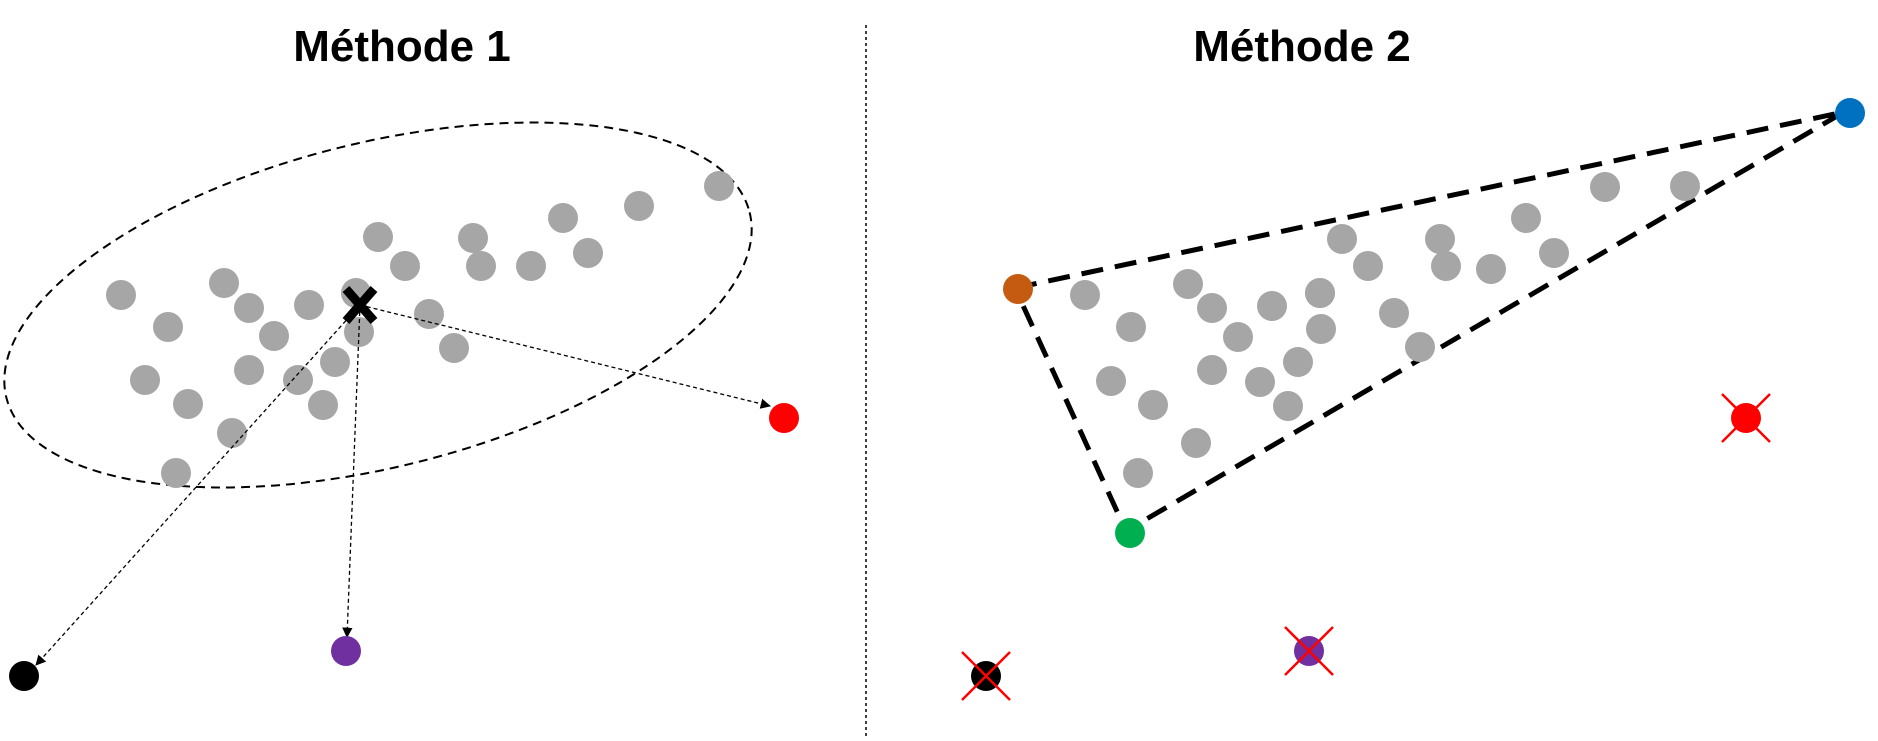 The height and width of the screenshot is (741, 1878). Describe the element at coordinates (346, 651) in the screenshot. I see `purple-point` at that location.